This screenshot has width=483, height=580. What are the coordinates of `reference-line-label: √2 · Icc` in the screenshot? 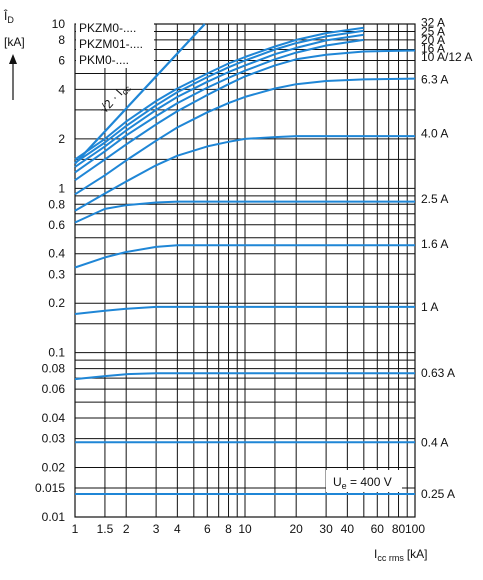 It's located at (115, 98).